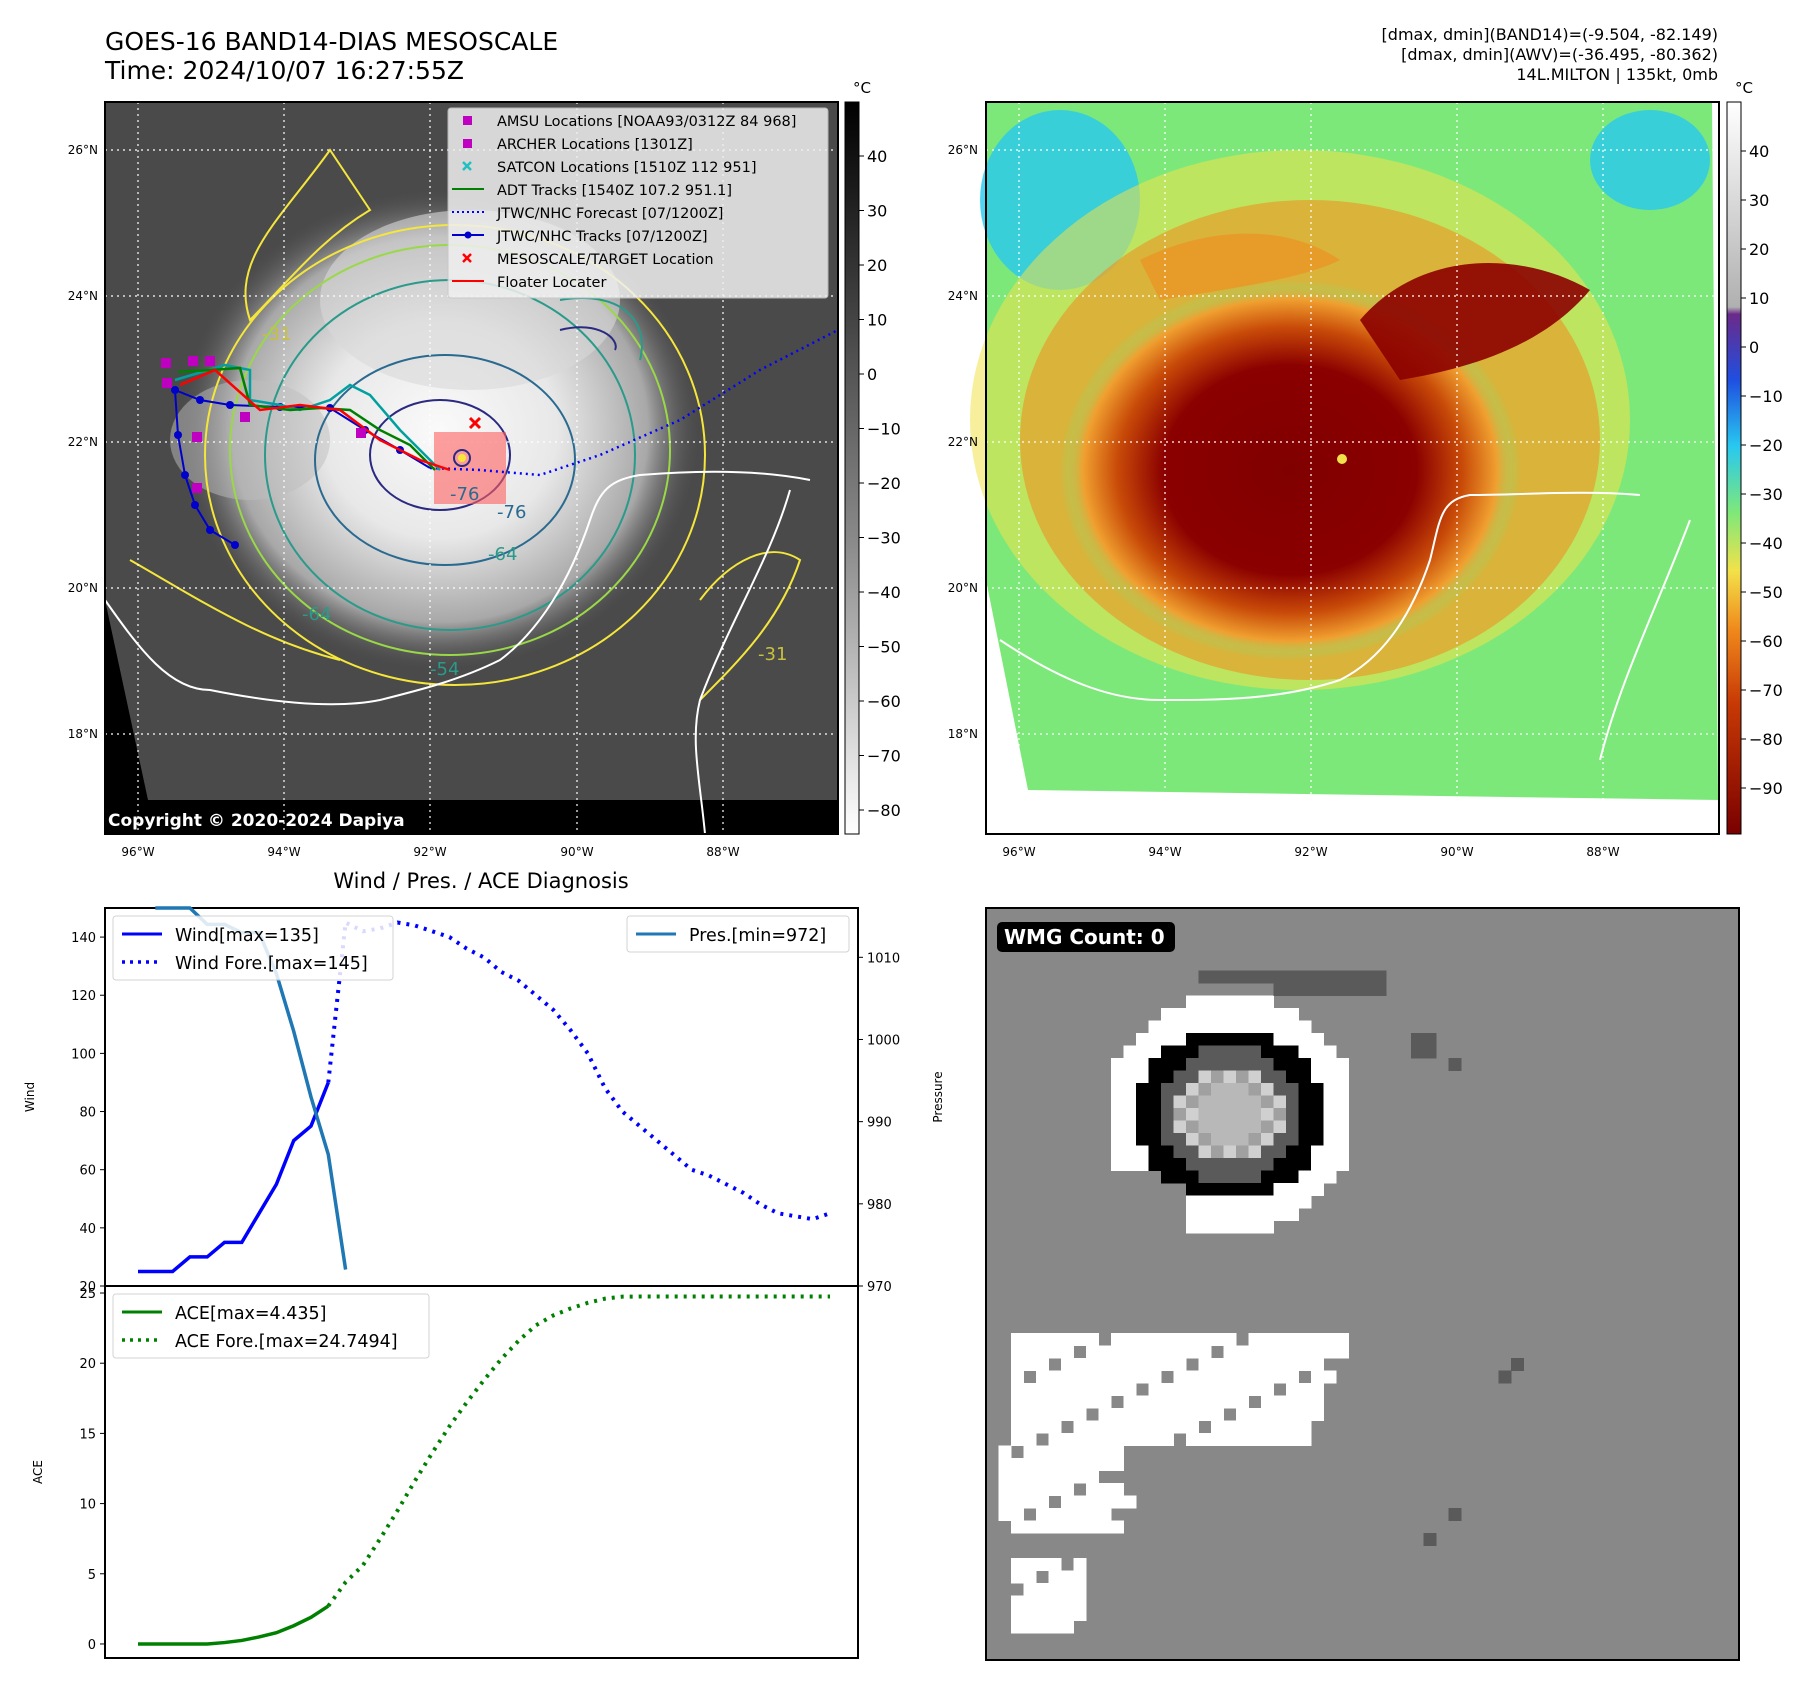  I want to click on stats-band14: [dmax, dmin](BAND14)=(-9.504, -82.149), so click(1550, 34).